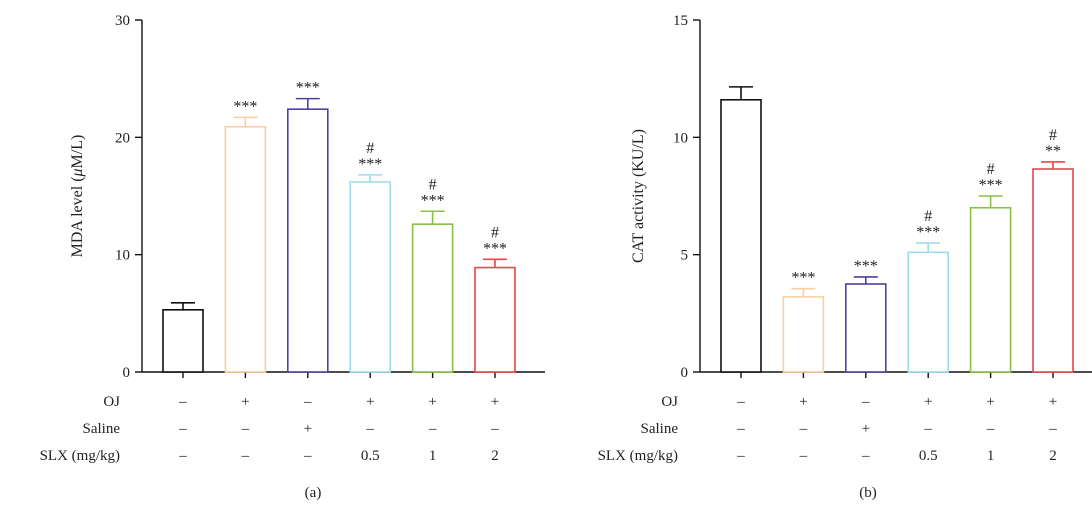 The image size is (1092, 508). I want to click on y-tick-label: 5, so click(685, 256).